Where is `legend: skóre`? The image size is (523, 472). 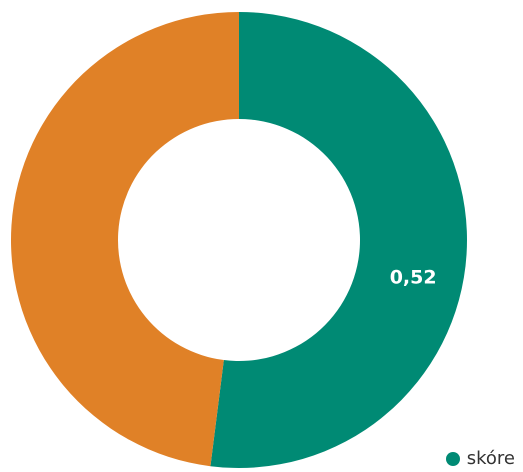 legend: skóre is located at coordinates (480, 458).